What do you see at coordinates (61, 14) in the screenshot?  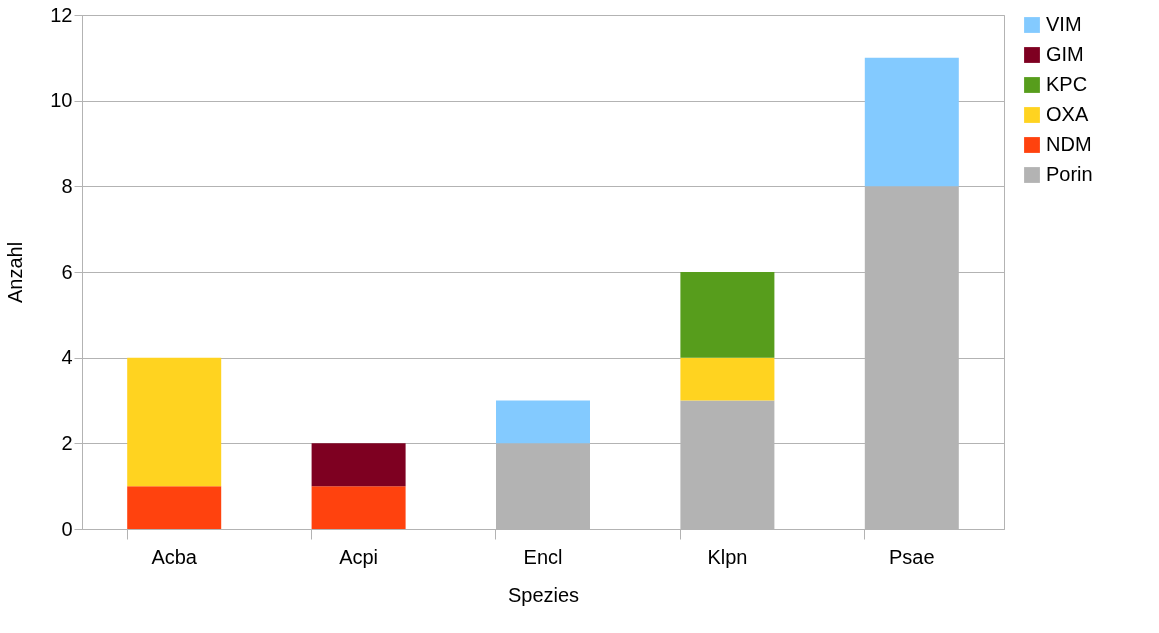 I see `y-tick-label: 12` at bounding box center [61, 14].